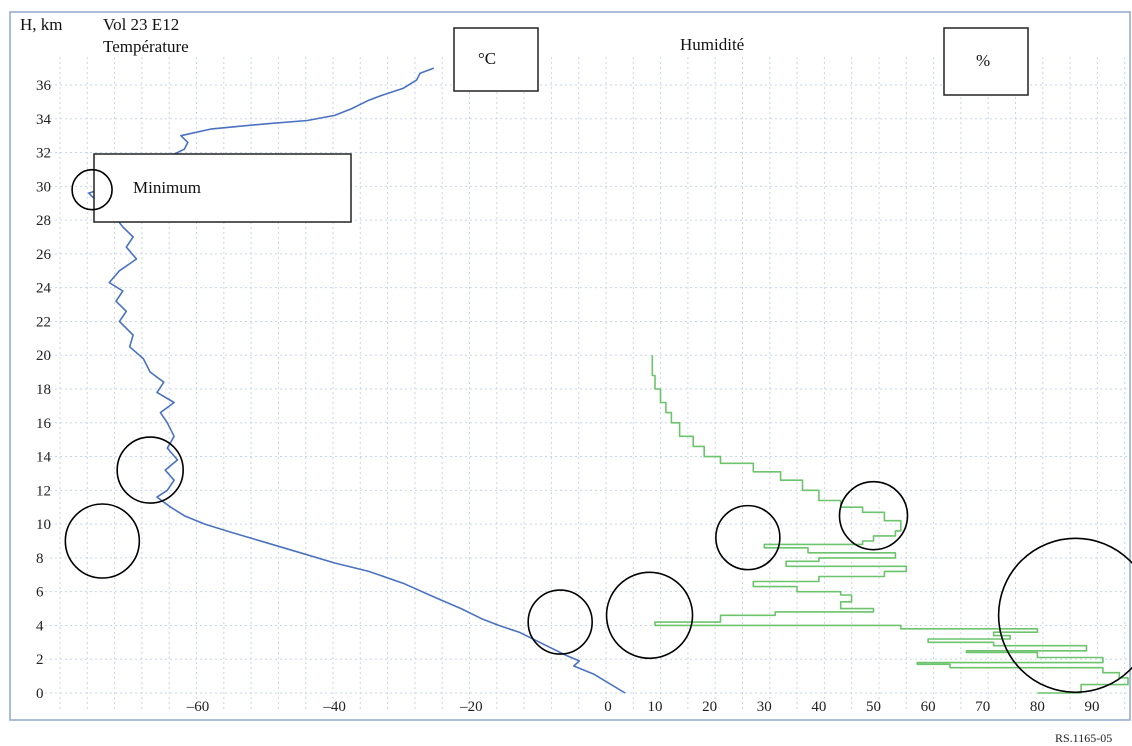 The height and width of the screenshot is (746, 1132). Describe the element at coordinates (983, 60) in the screenshot. I see `percent-unit-text: %` at that location.